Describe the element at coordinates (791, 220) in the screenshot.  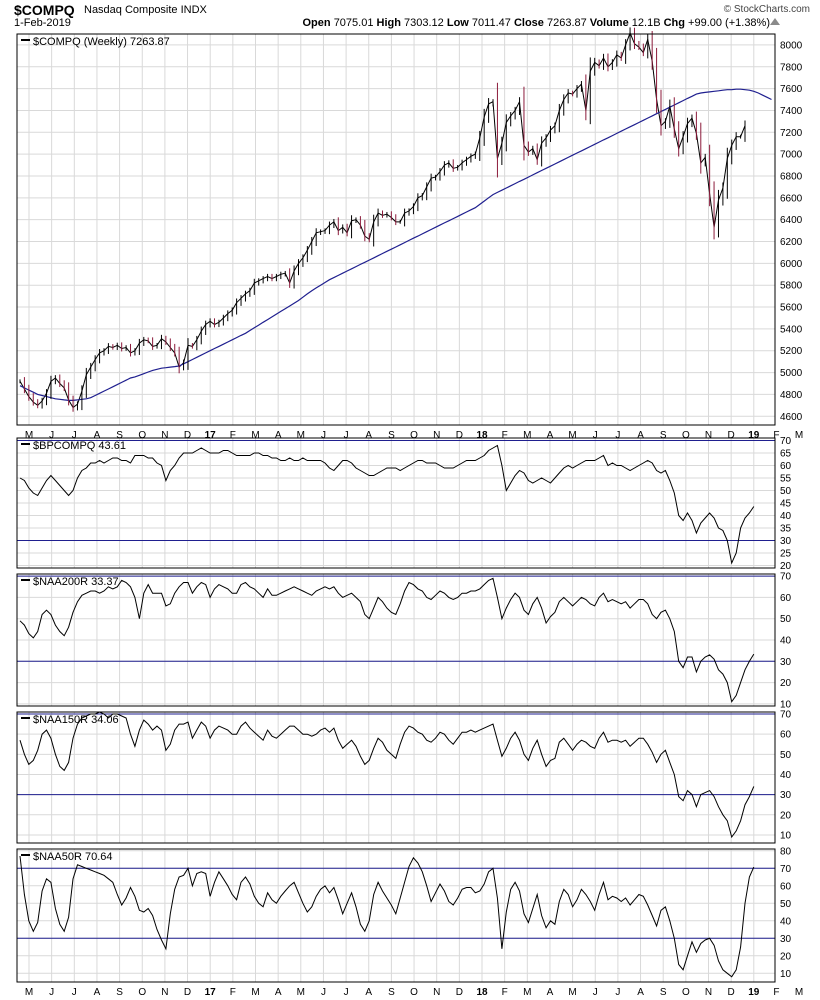
I see `y-tick-label: 6400` at that location.